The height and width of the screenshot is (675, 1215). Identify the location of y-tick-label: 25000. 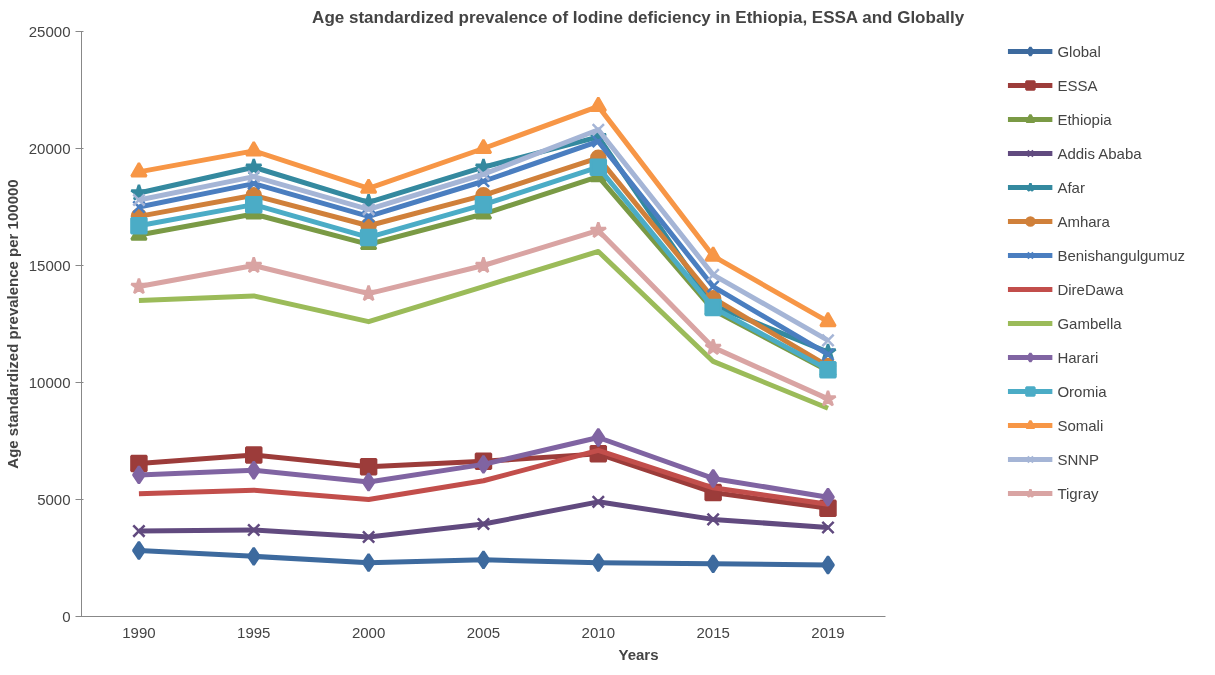
(49, 31).